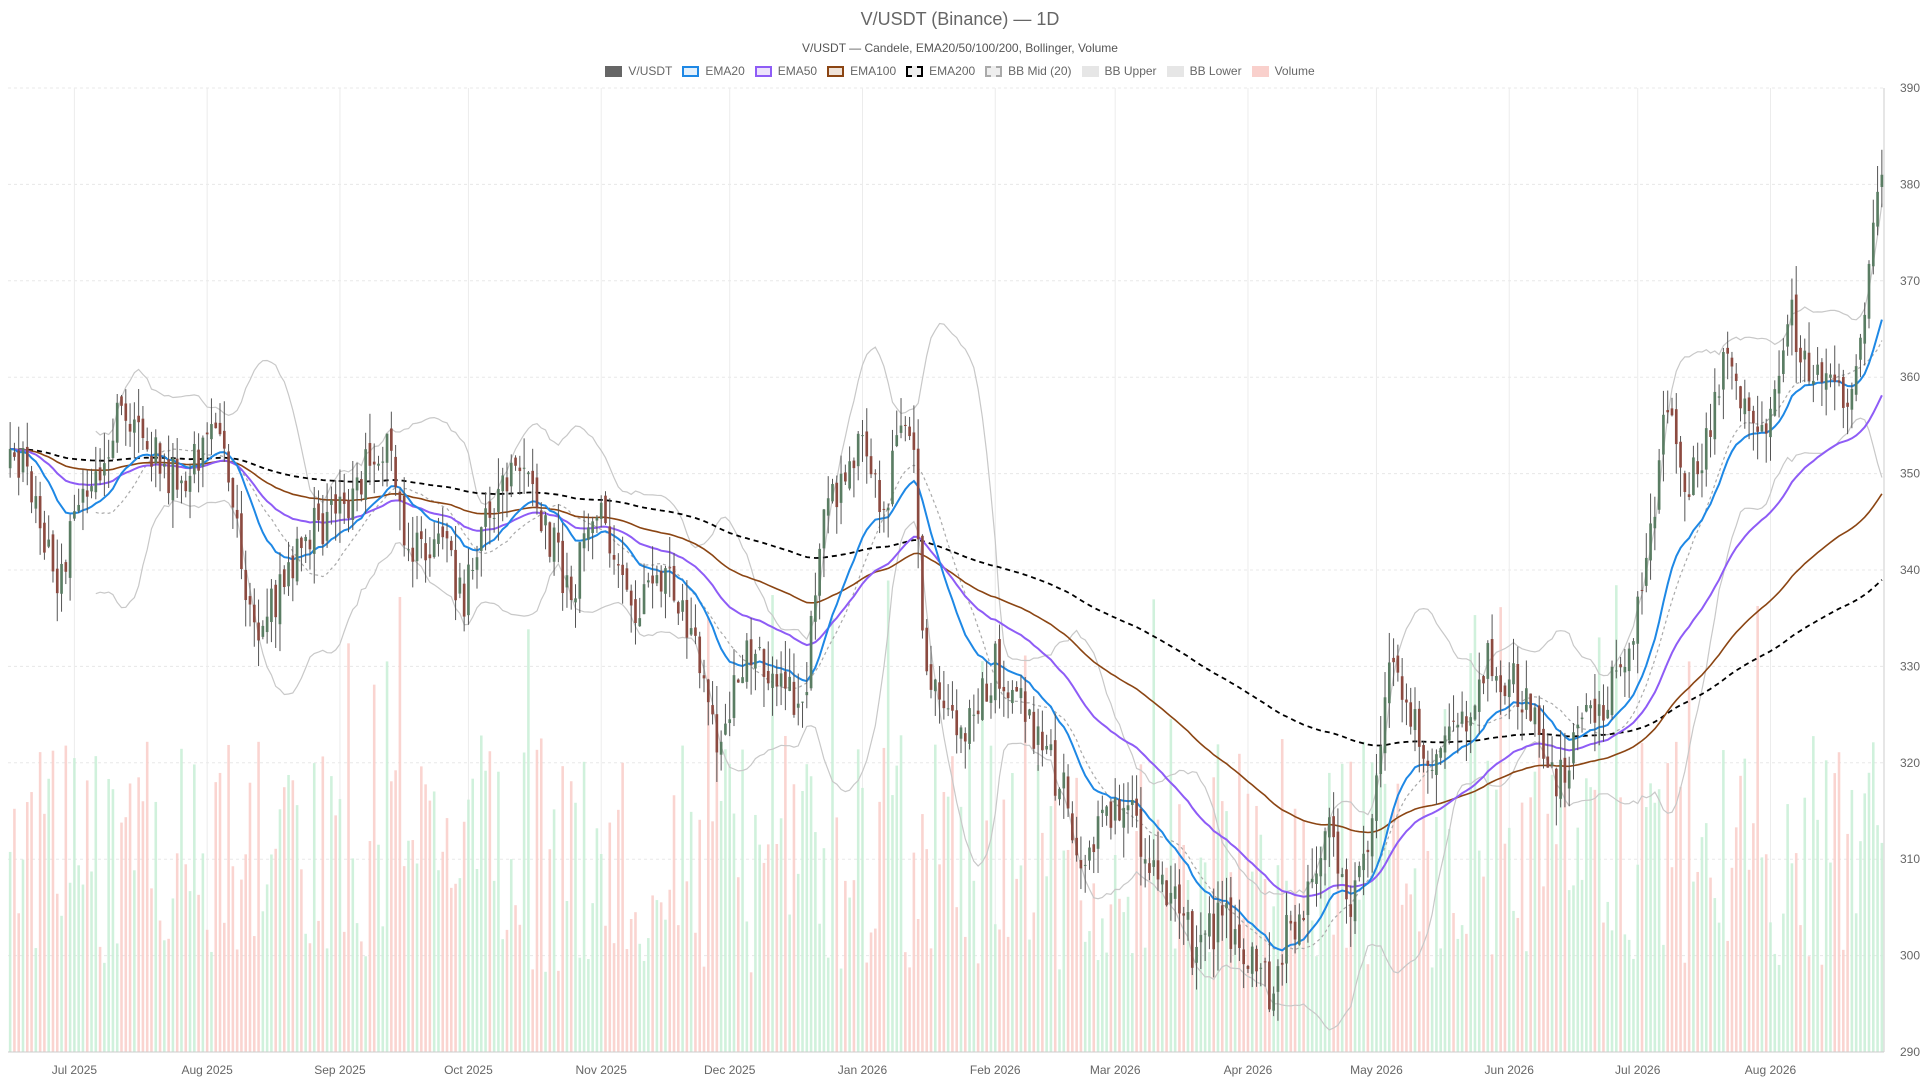 This screenshot has width=1920, height=1080. Describe the element at coordinates (861, 71) in the screenshot. I see `legend-item: EMA100` at that location.